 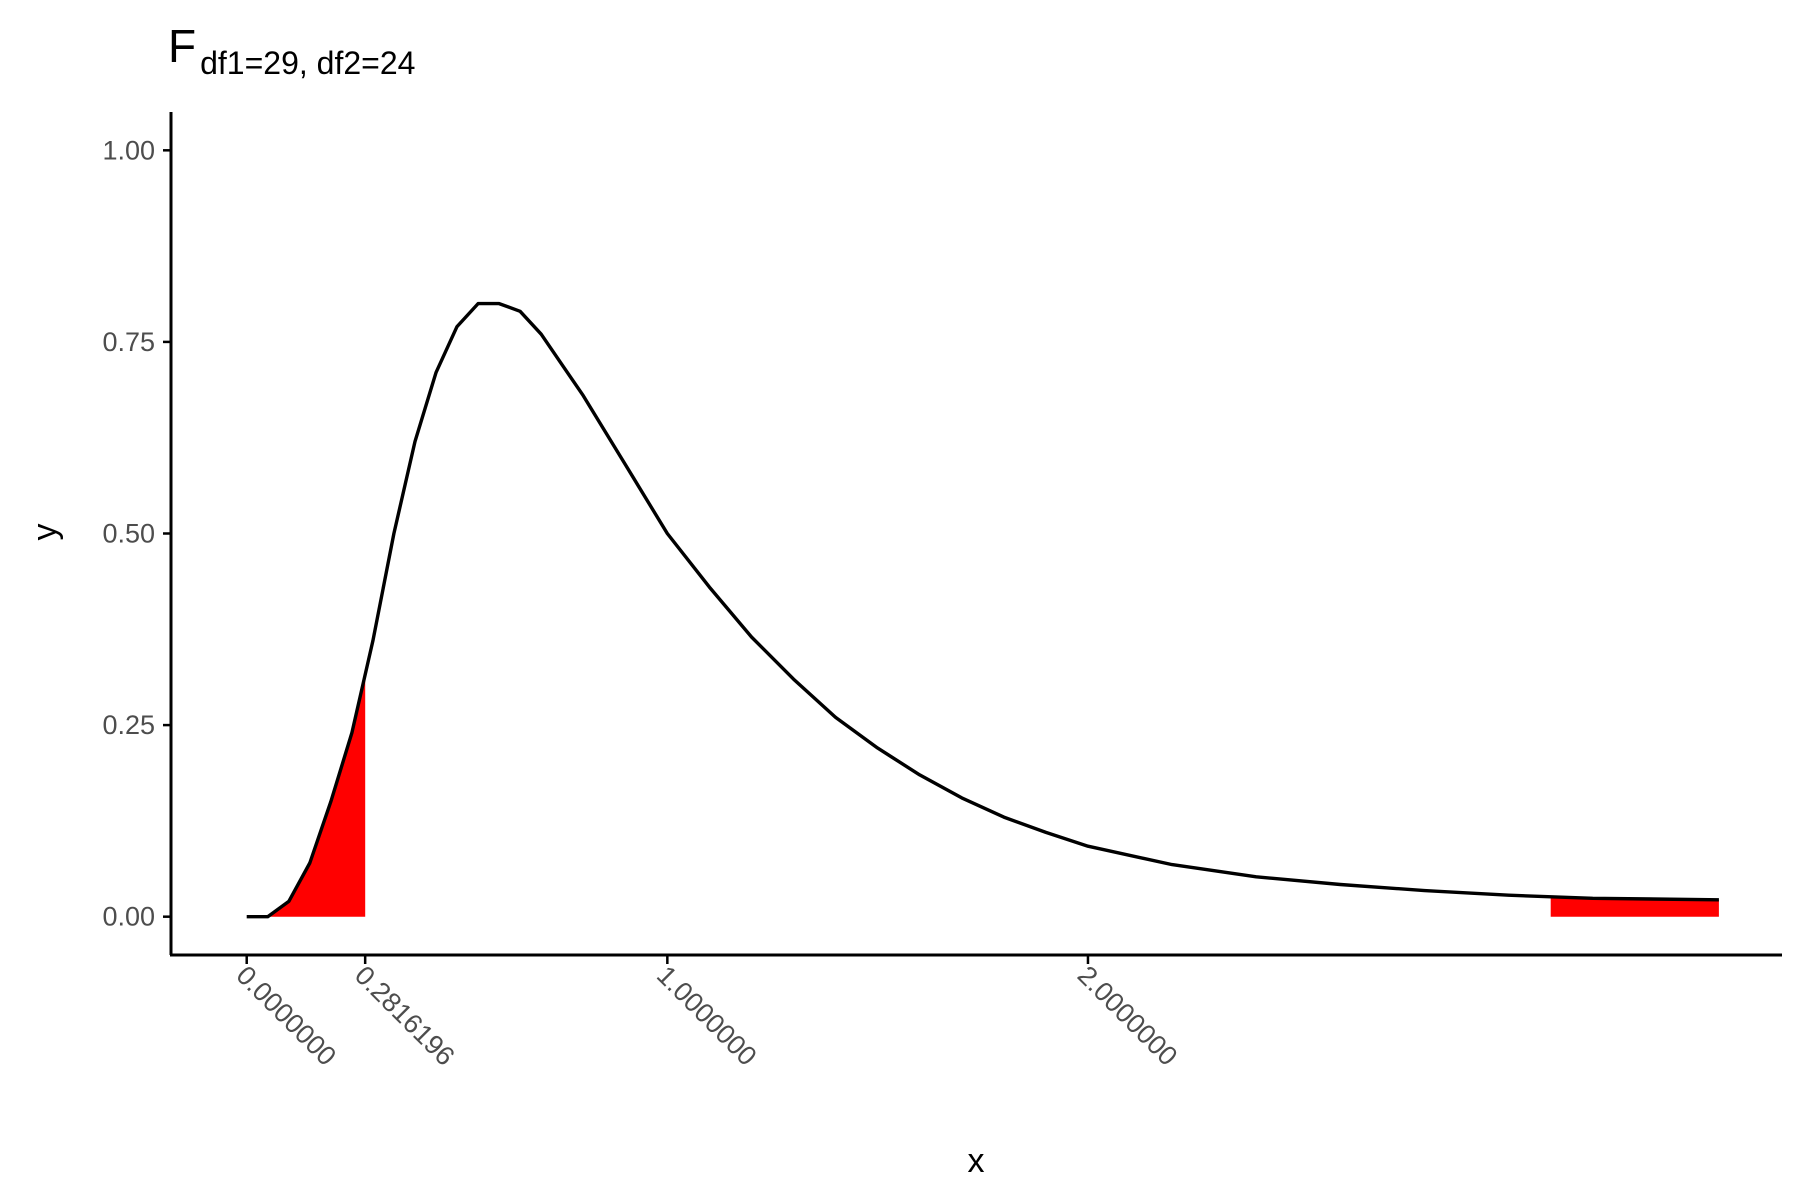 What do you see at coordinates (128, 342) in the screenshot?
I see `y-tick-label: 0.75` at bounding box center [128, 342].